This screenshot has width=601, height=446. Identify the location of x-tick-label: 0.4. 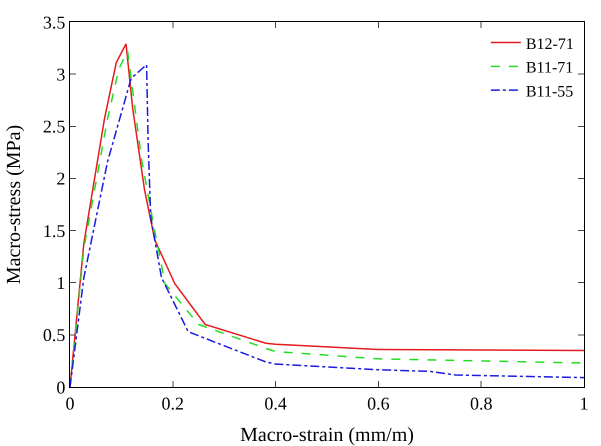
(275, 404).